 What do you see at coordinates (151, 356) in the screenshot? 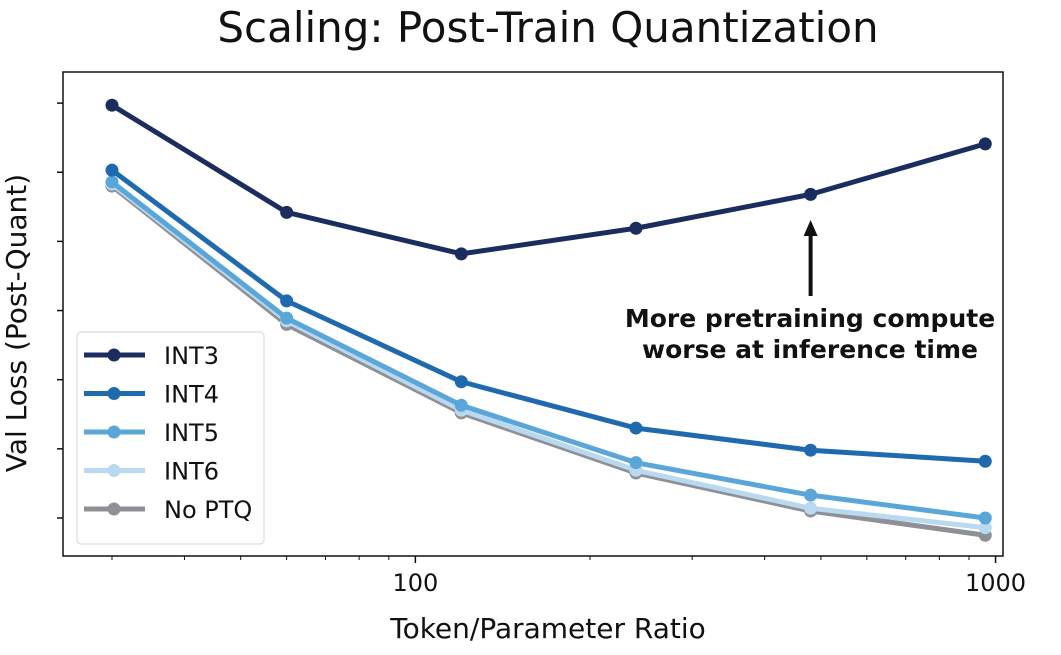
I see `legend-item: INT3` at bounding box center [151, 356].